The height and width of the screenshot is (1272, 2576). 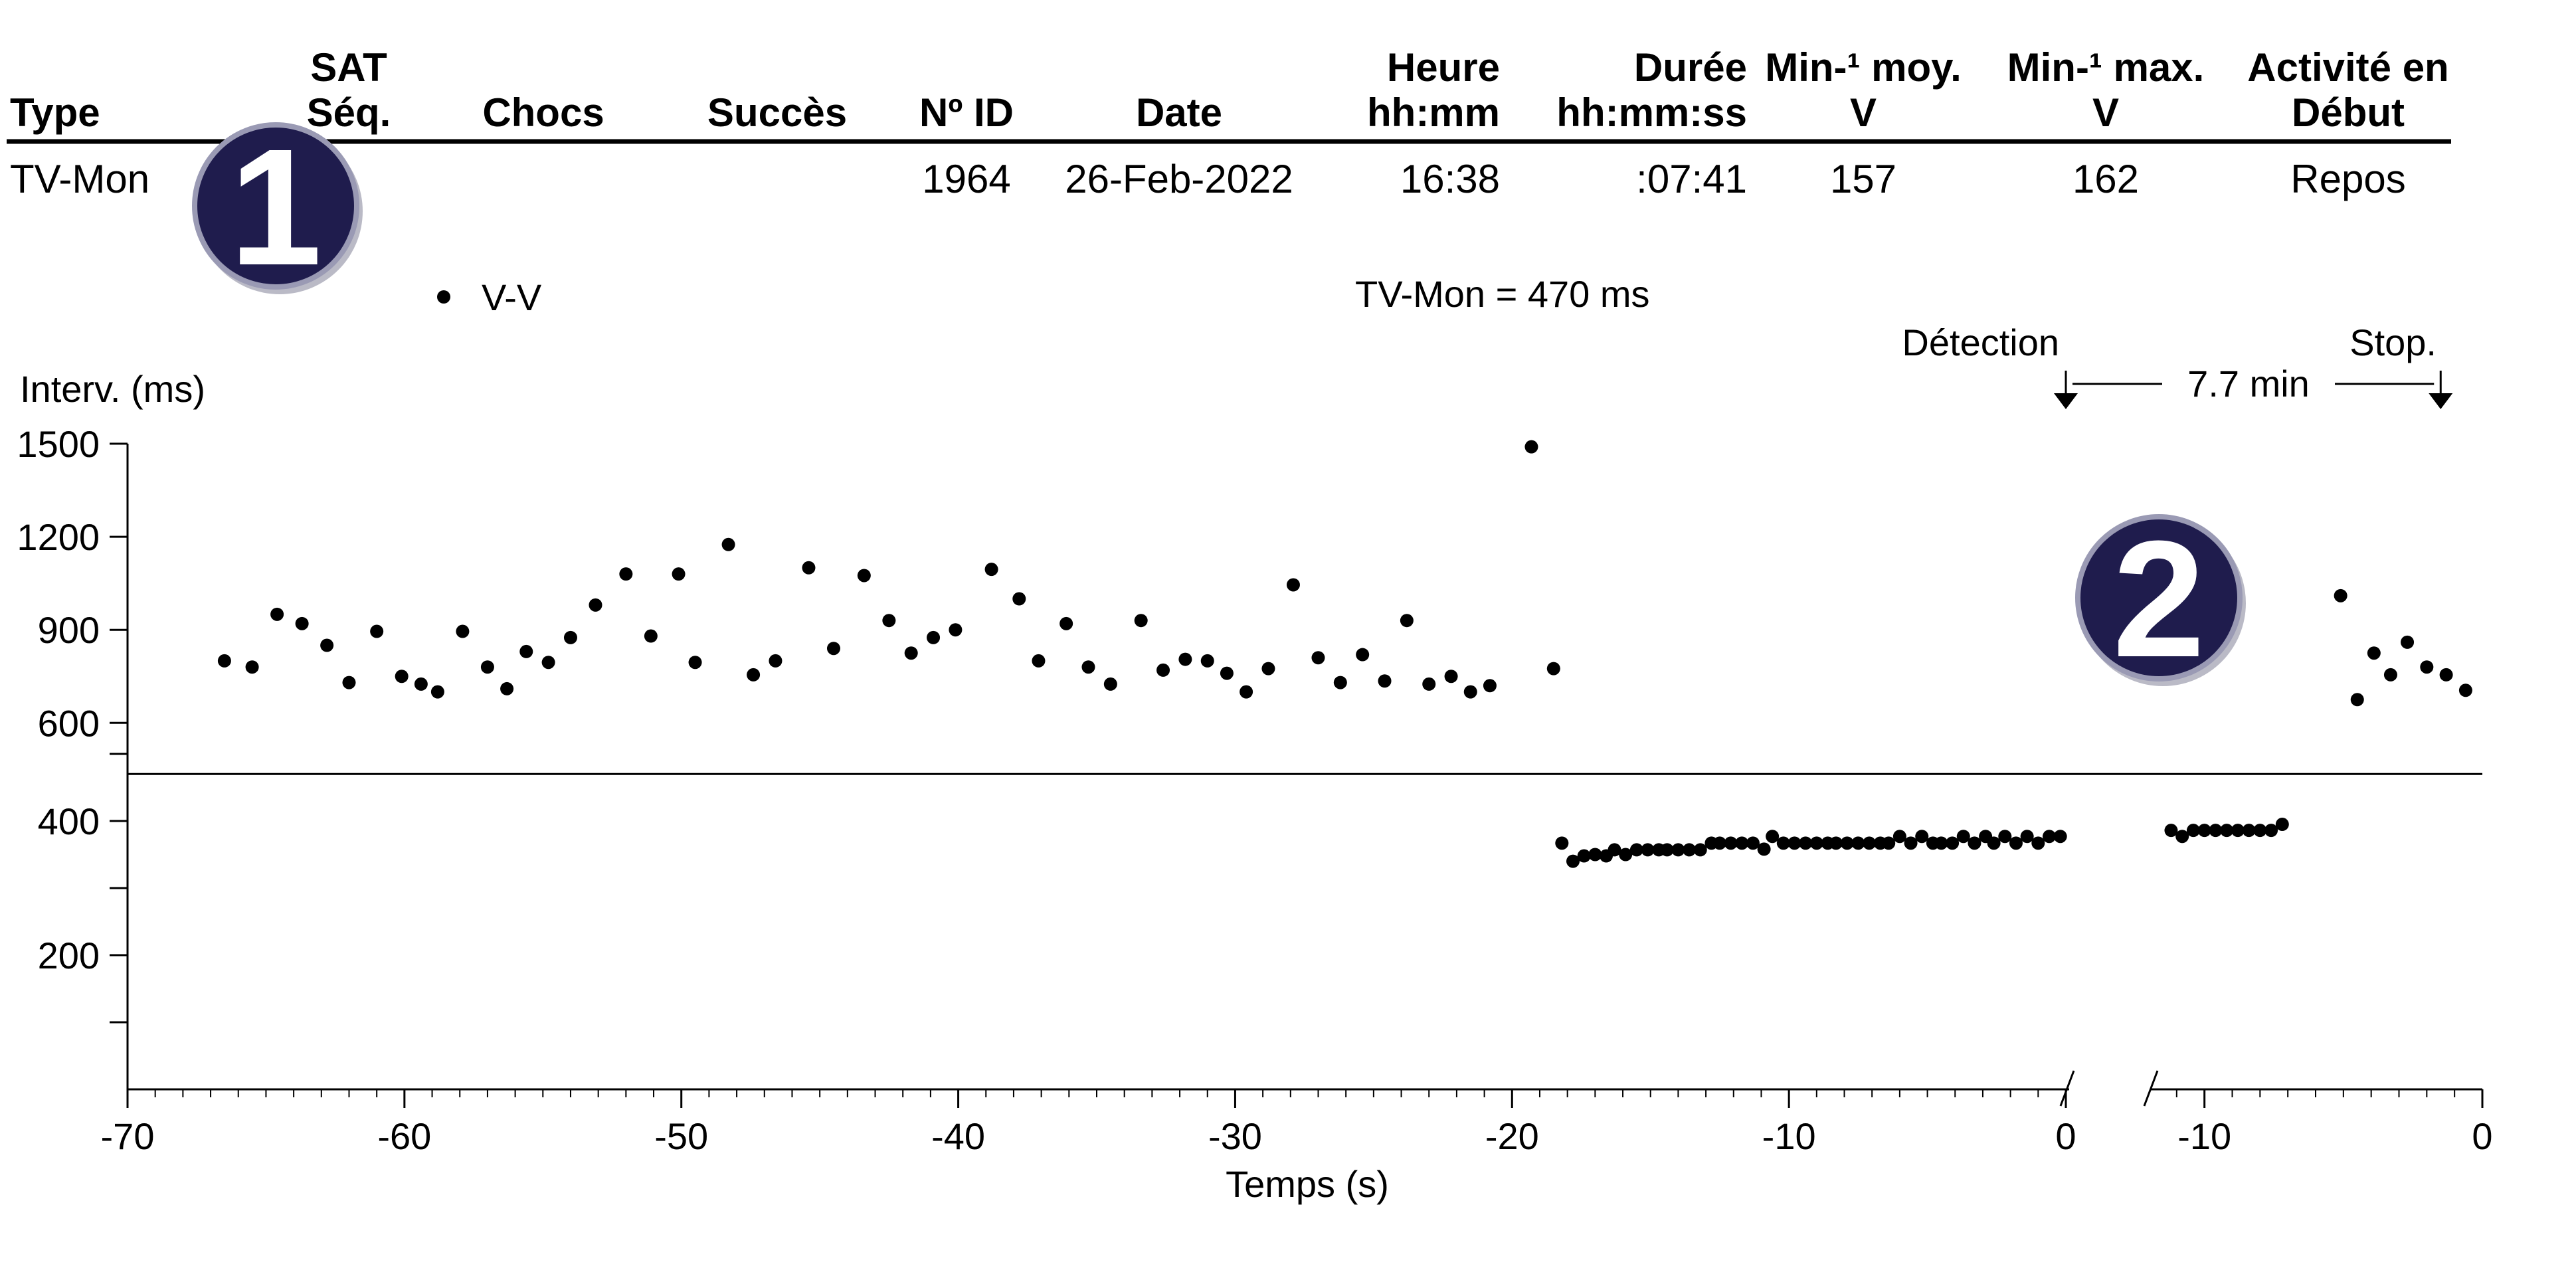 What do you see at coordinates (2105, 179) in the screenshot?
I see `cell-min_max: 162` at bounding box center [2105, 179].